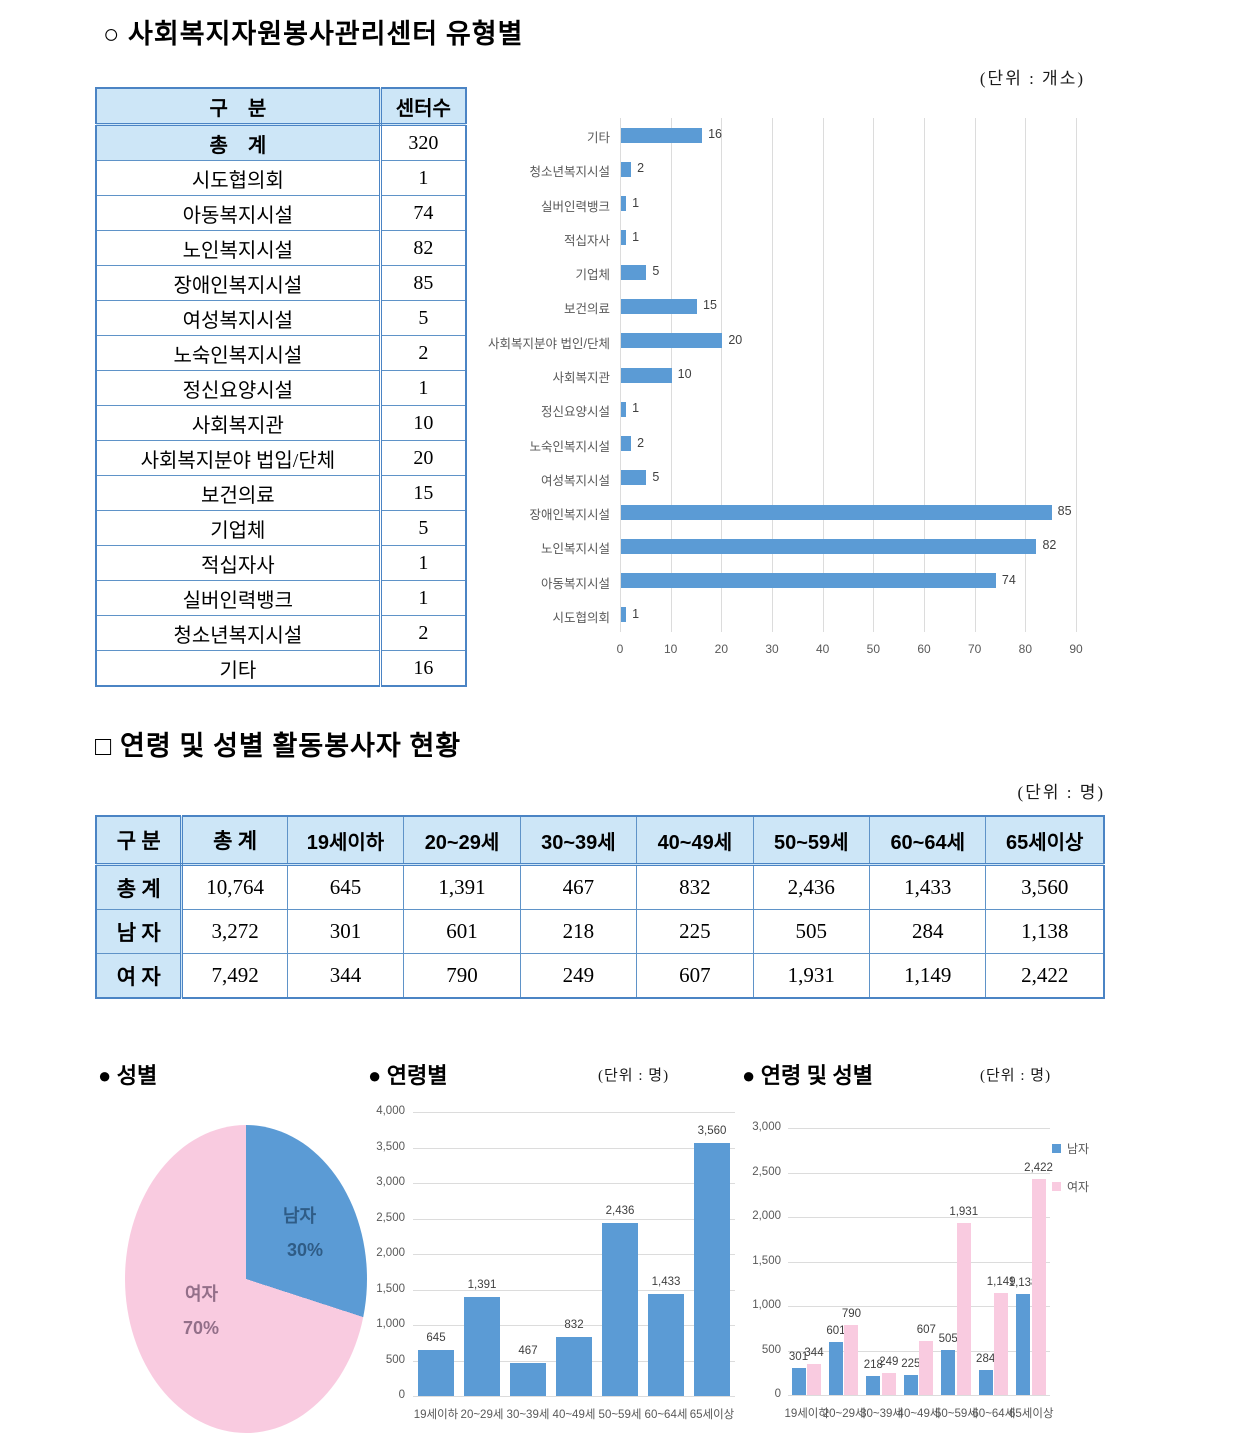  What do you see at coordinates (423, 213) in the screenshot?
I see `row-value: 74` at bounding box center [423, 213].